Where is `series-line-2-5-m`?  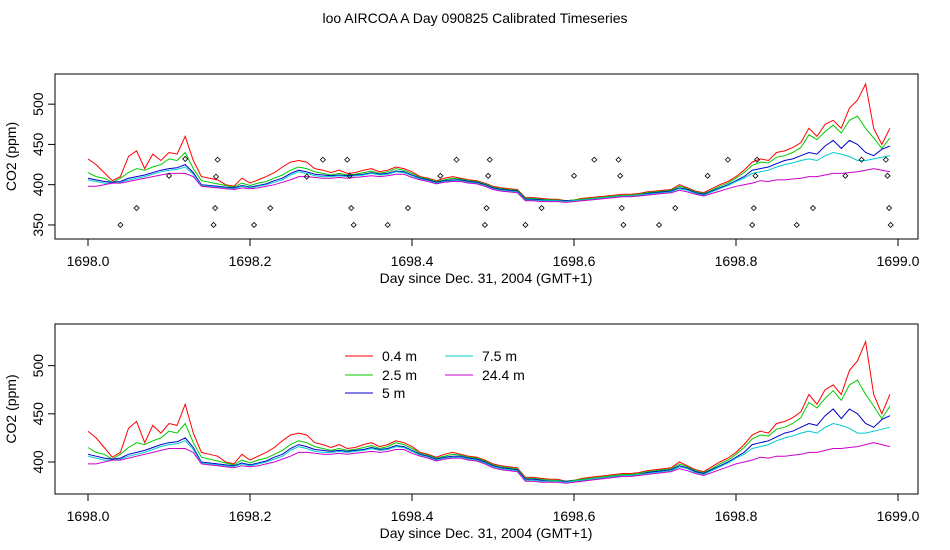
series-line-2-5-m is located at coordinates (489, 158).